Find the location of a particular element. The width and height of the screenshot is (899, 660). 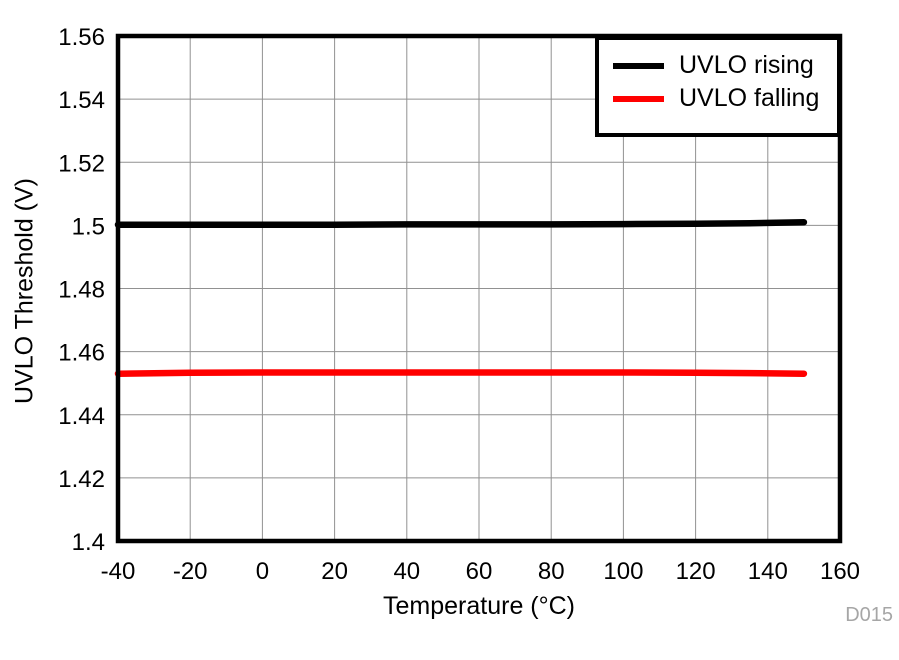

x-tick-label: 140 is located at coordinates (768, 571).